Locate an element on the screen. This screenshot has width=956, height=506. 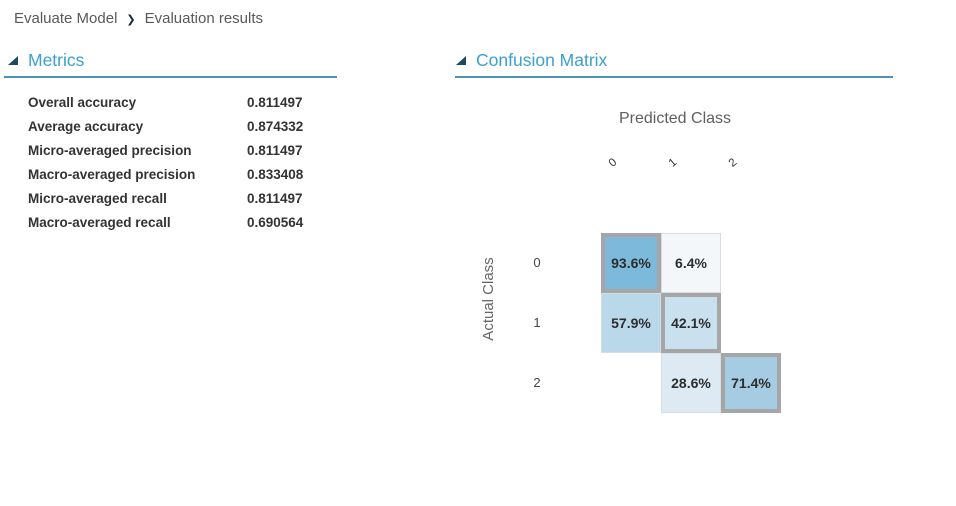
metrics-underline is located at coordinates (170, 77).